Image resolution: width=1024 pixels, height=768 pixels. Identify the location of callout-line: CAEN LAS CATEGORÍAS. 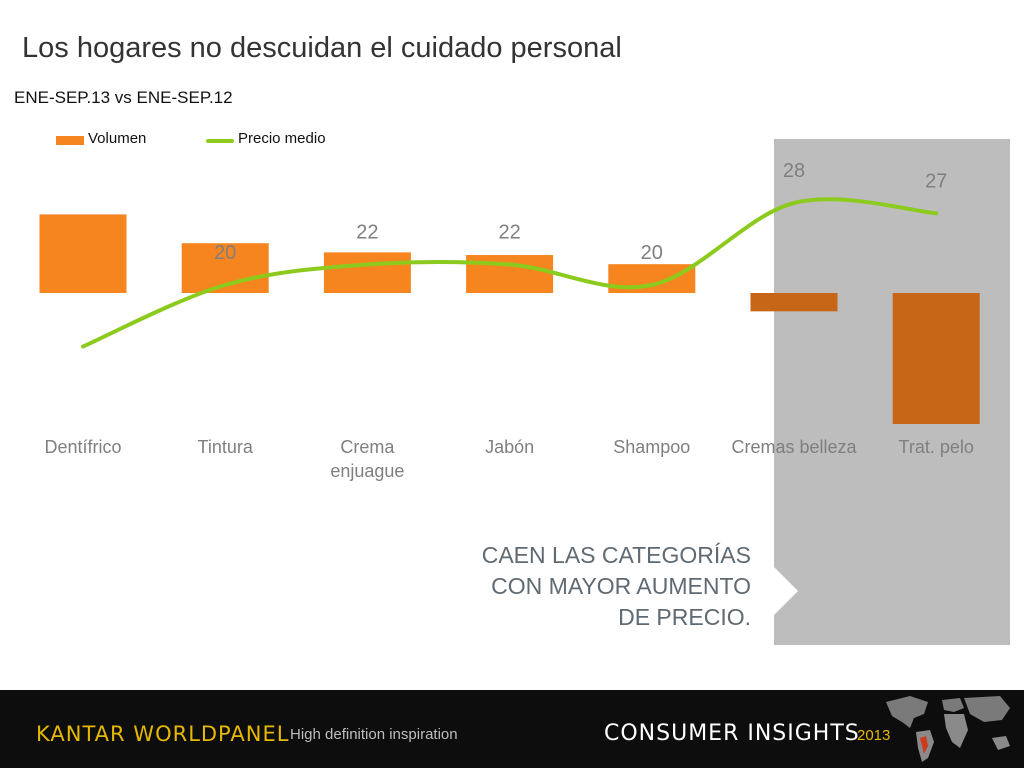
(616, 555).